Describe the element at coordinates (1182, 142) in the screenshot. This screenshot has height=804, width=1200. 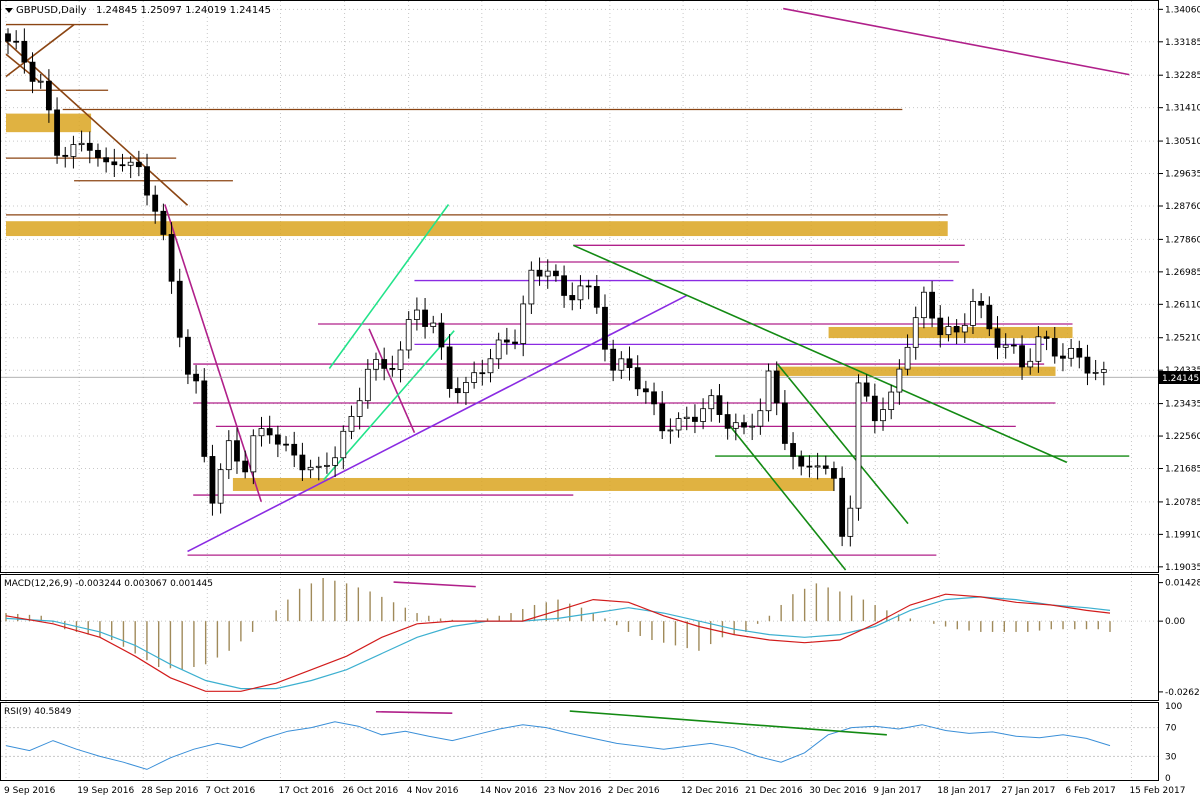
I see `price-tick-label: 1.30510` at that location.